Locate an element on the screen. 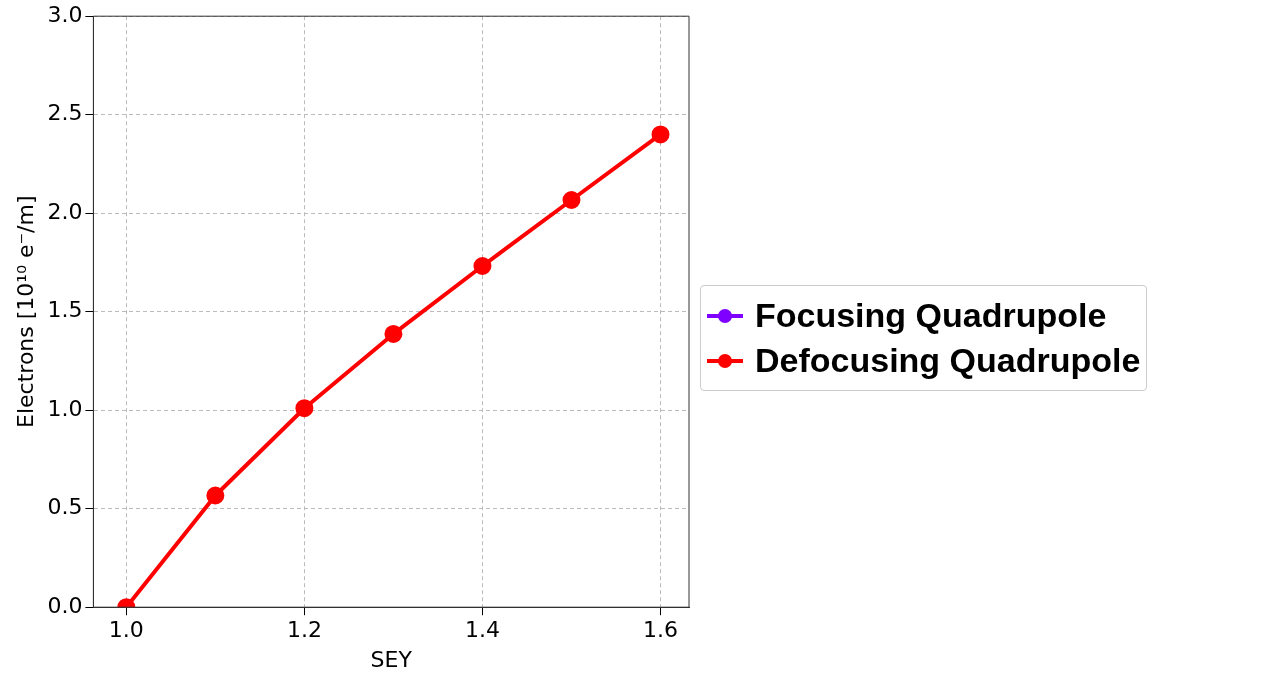 This screenshot has height=676, width=1270. x-tick-label: 1.2 is located at coordinates (304, 630).